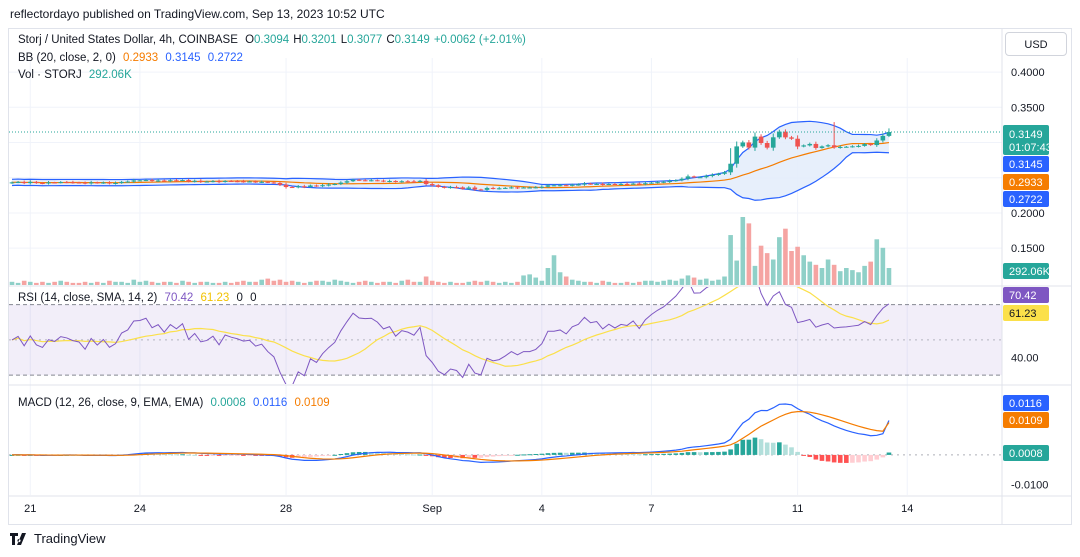 The image size is (1080, 557). What do you see at coordinates (67, 58) in the screenshot?
I see `bb-title: BB (20, close, 2, 0)` at bounding box center [67, 58].